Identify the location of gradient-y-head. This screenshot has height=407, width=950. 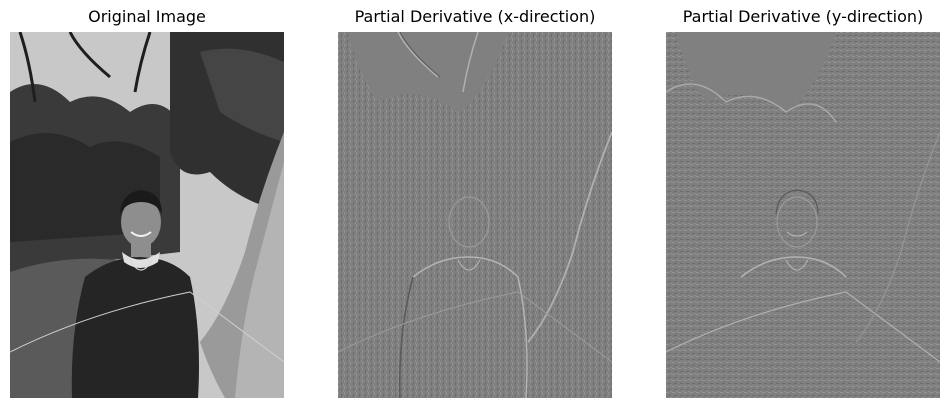
(797, 222).